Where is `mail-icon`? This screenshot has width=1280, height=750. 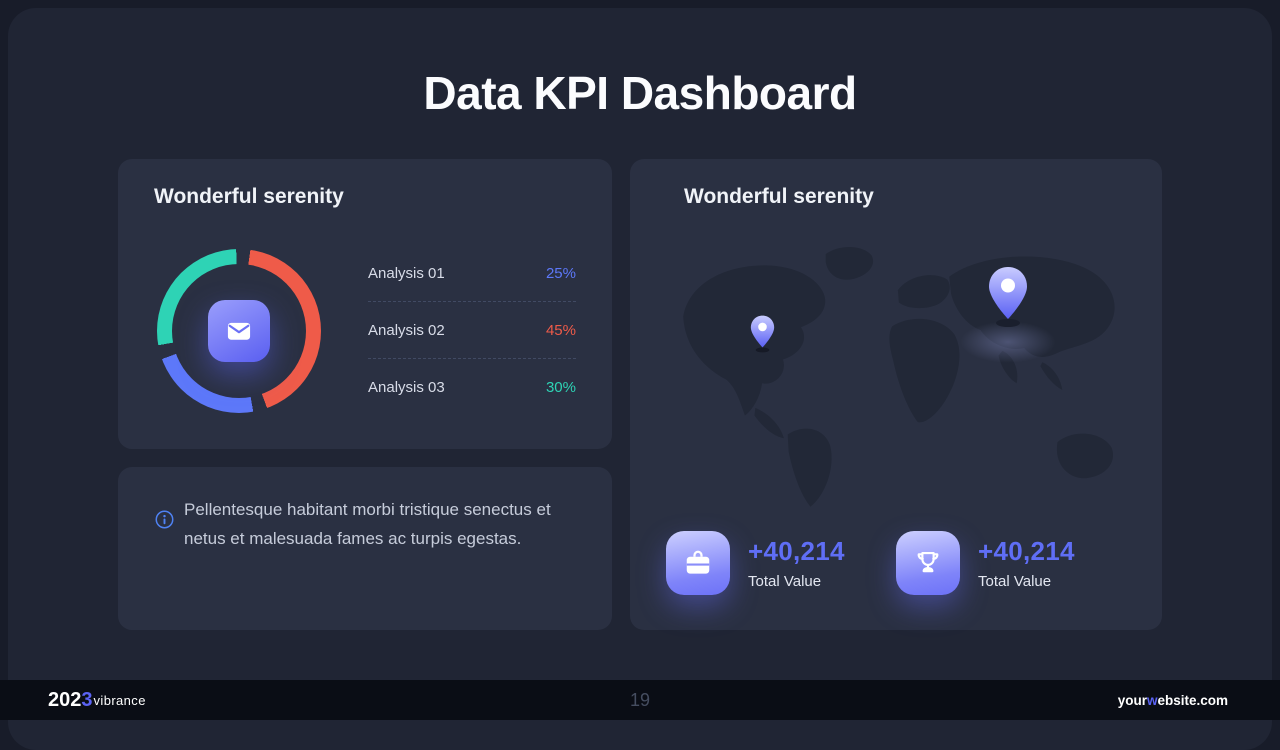 mail-icon is located at coordinates (239, 331).